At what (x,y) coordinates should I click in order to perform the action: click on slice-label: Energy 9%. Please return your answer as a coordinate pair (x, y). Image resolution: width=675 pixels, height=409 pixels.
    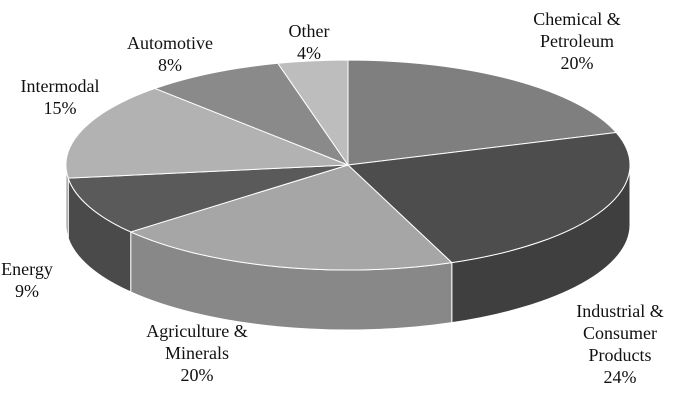
    Looking at the image, I should click on (33, 280).